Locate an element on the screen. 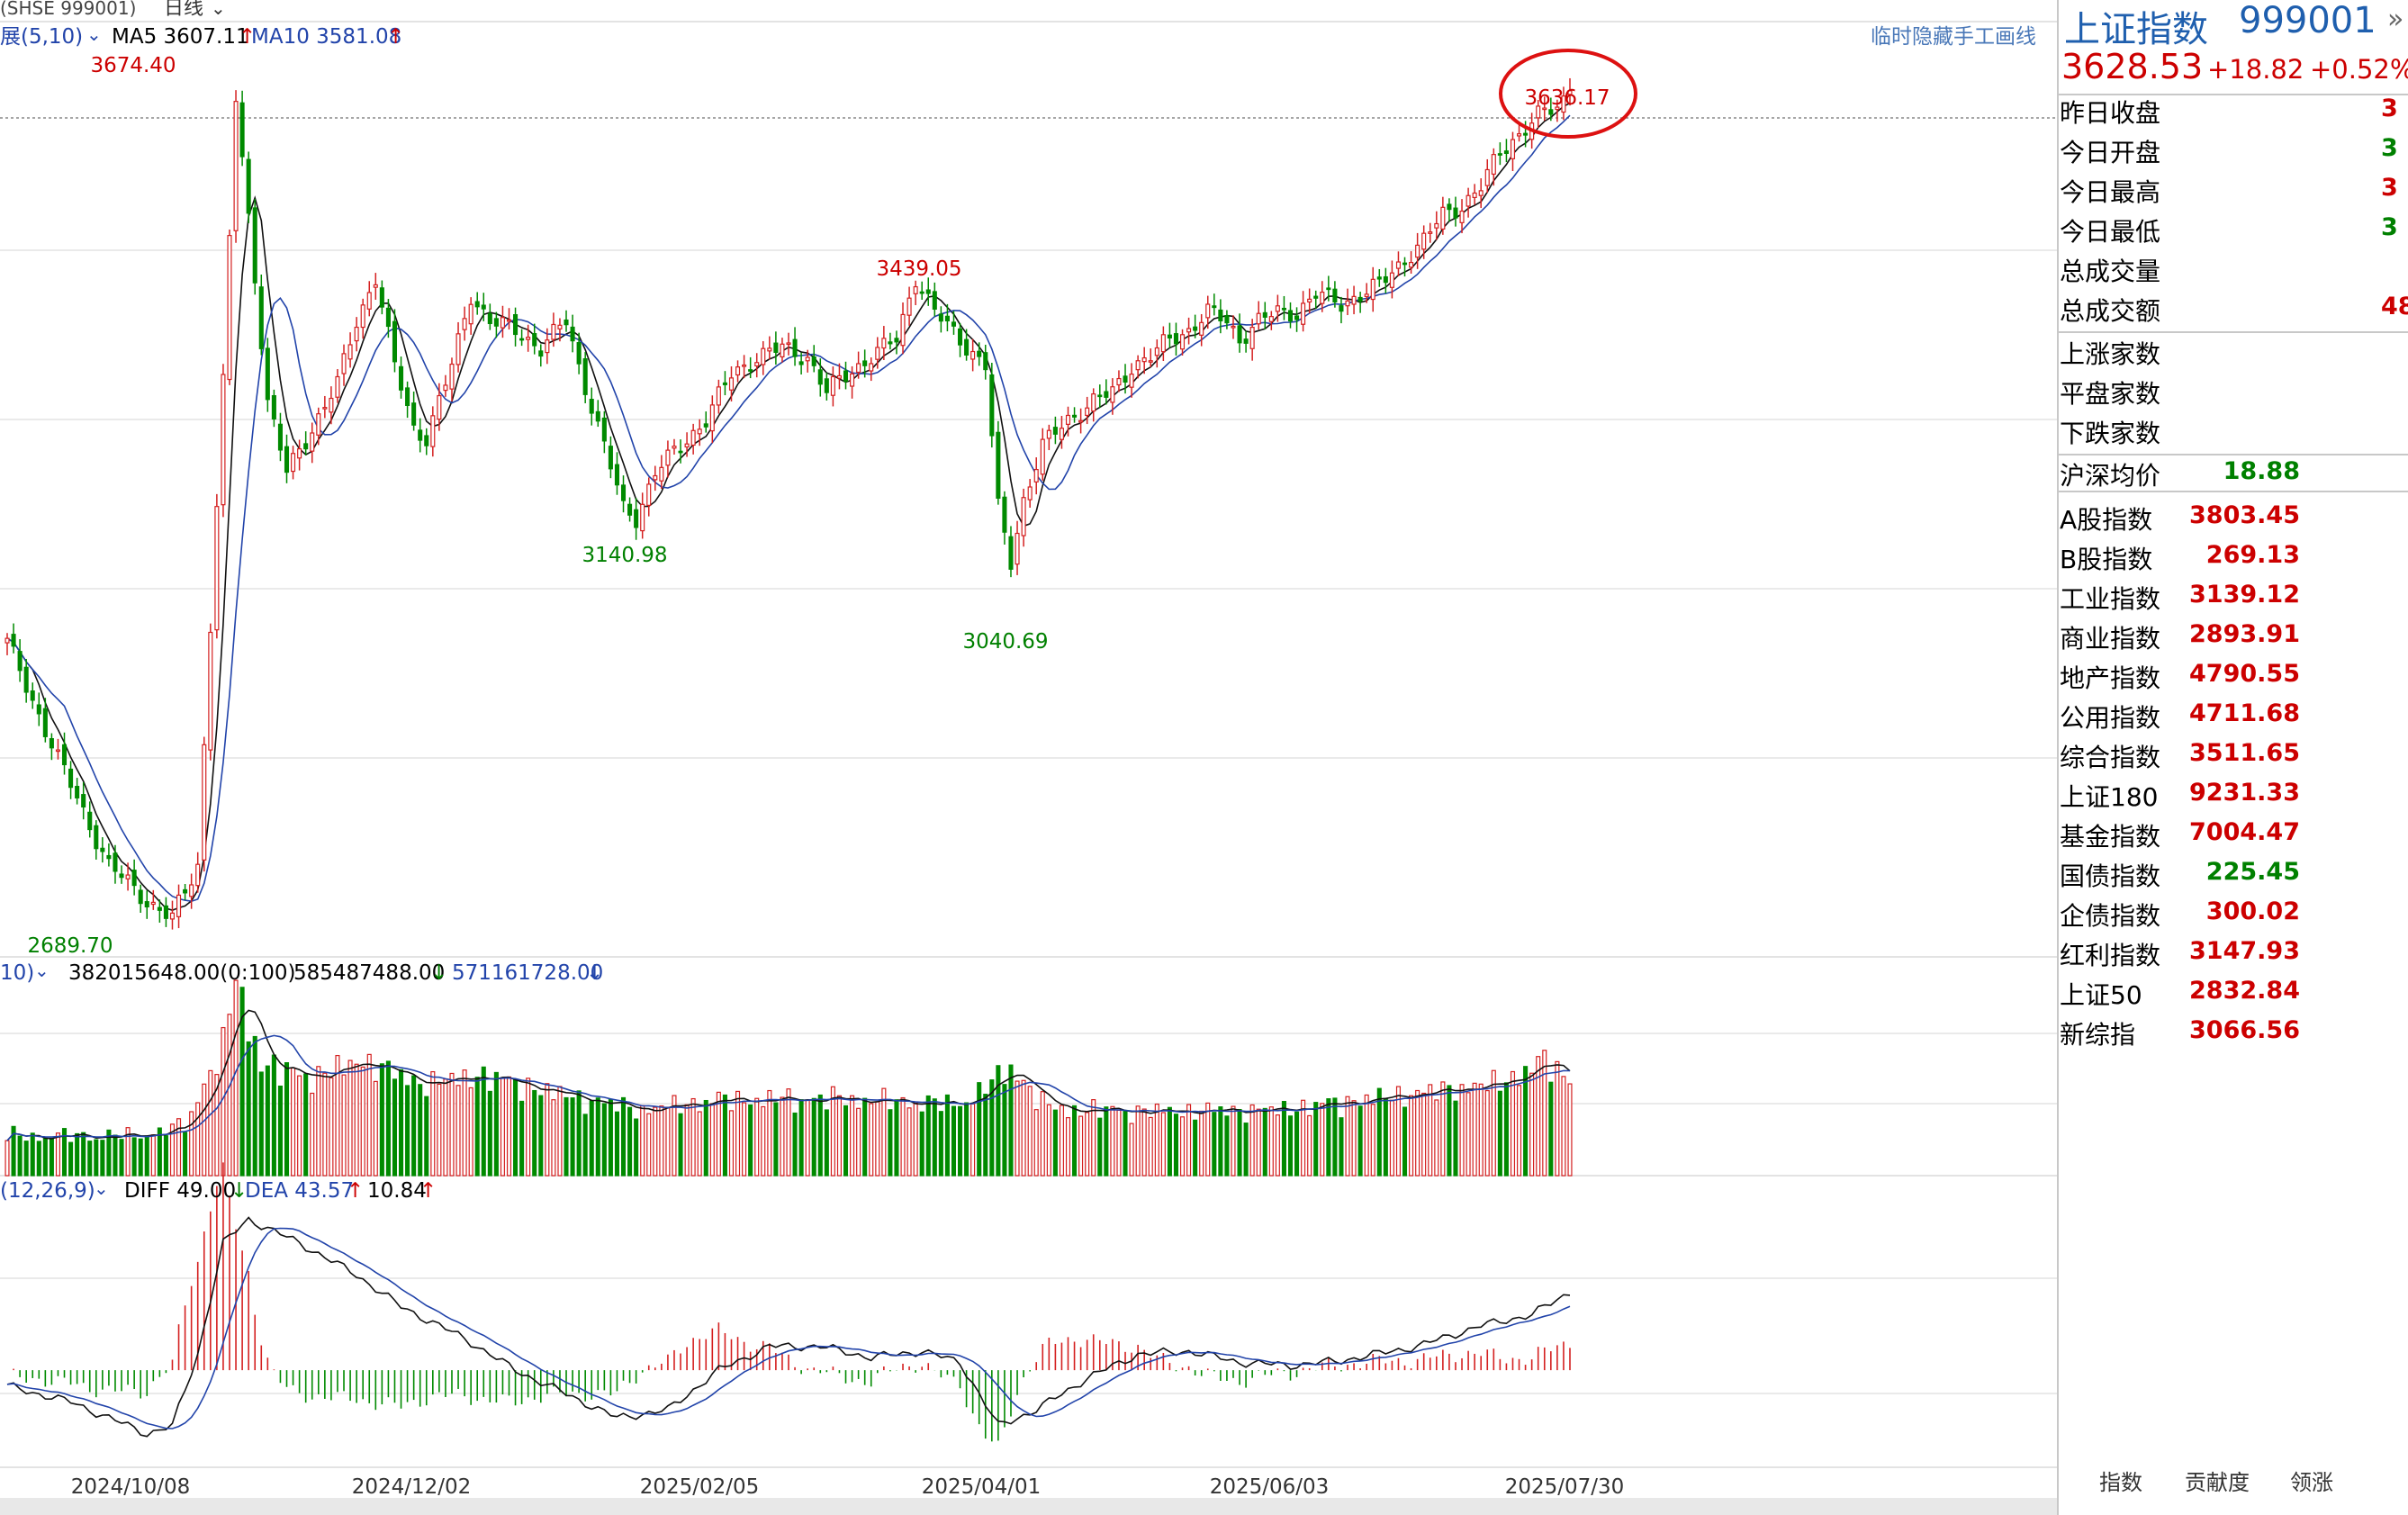  period-select: 日线 is located at coordinates (184, 10).